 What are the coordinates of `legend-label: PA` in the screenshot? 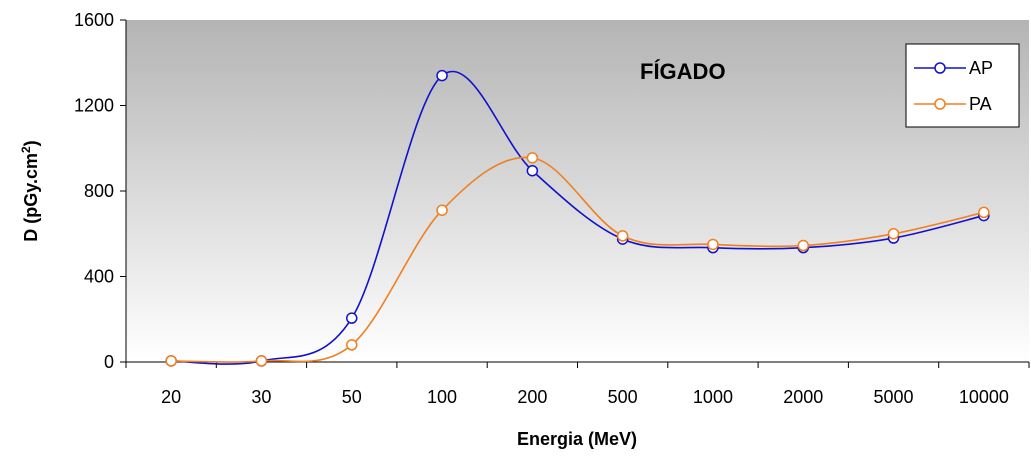 It's located at (980, 104).